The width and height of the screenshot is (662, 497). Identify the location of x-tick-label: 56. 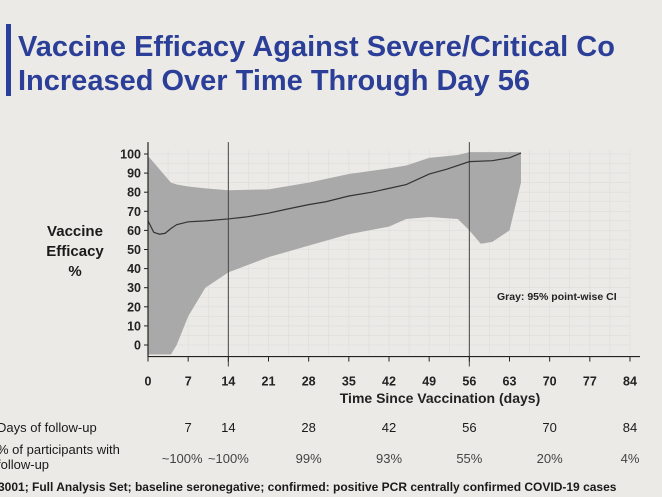
(469, 382).